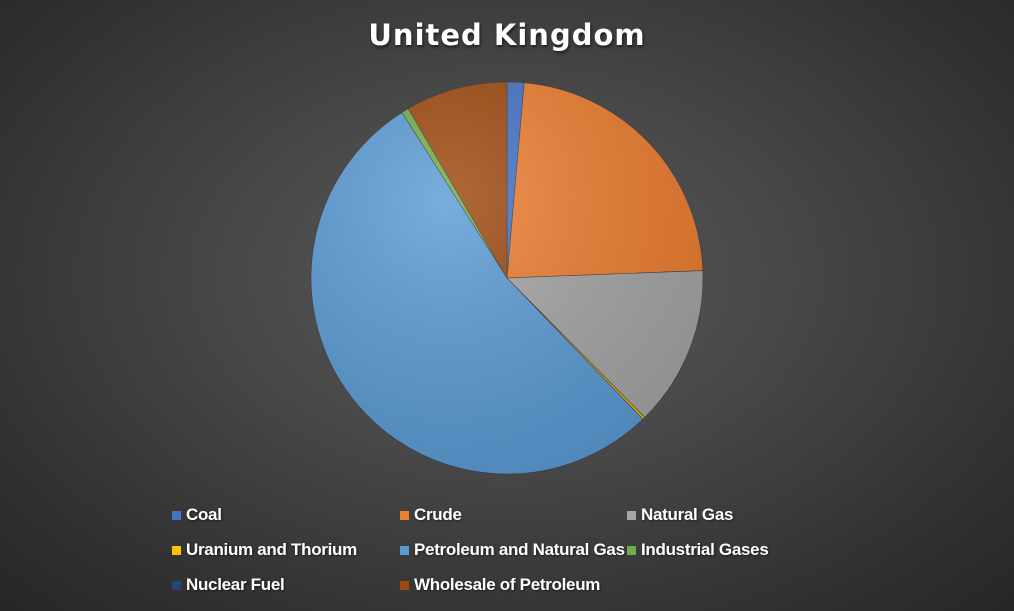 The height and width of the screenshot is (611, 1014). Describe the element at coordinates (687, 514) in the screenshot. I see `legend-label: Natural Gas` at that location.